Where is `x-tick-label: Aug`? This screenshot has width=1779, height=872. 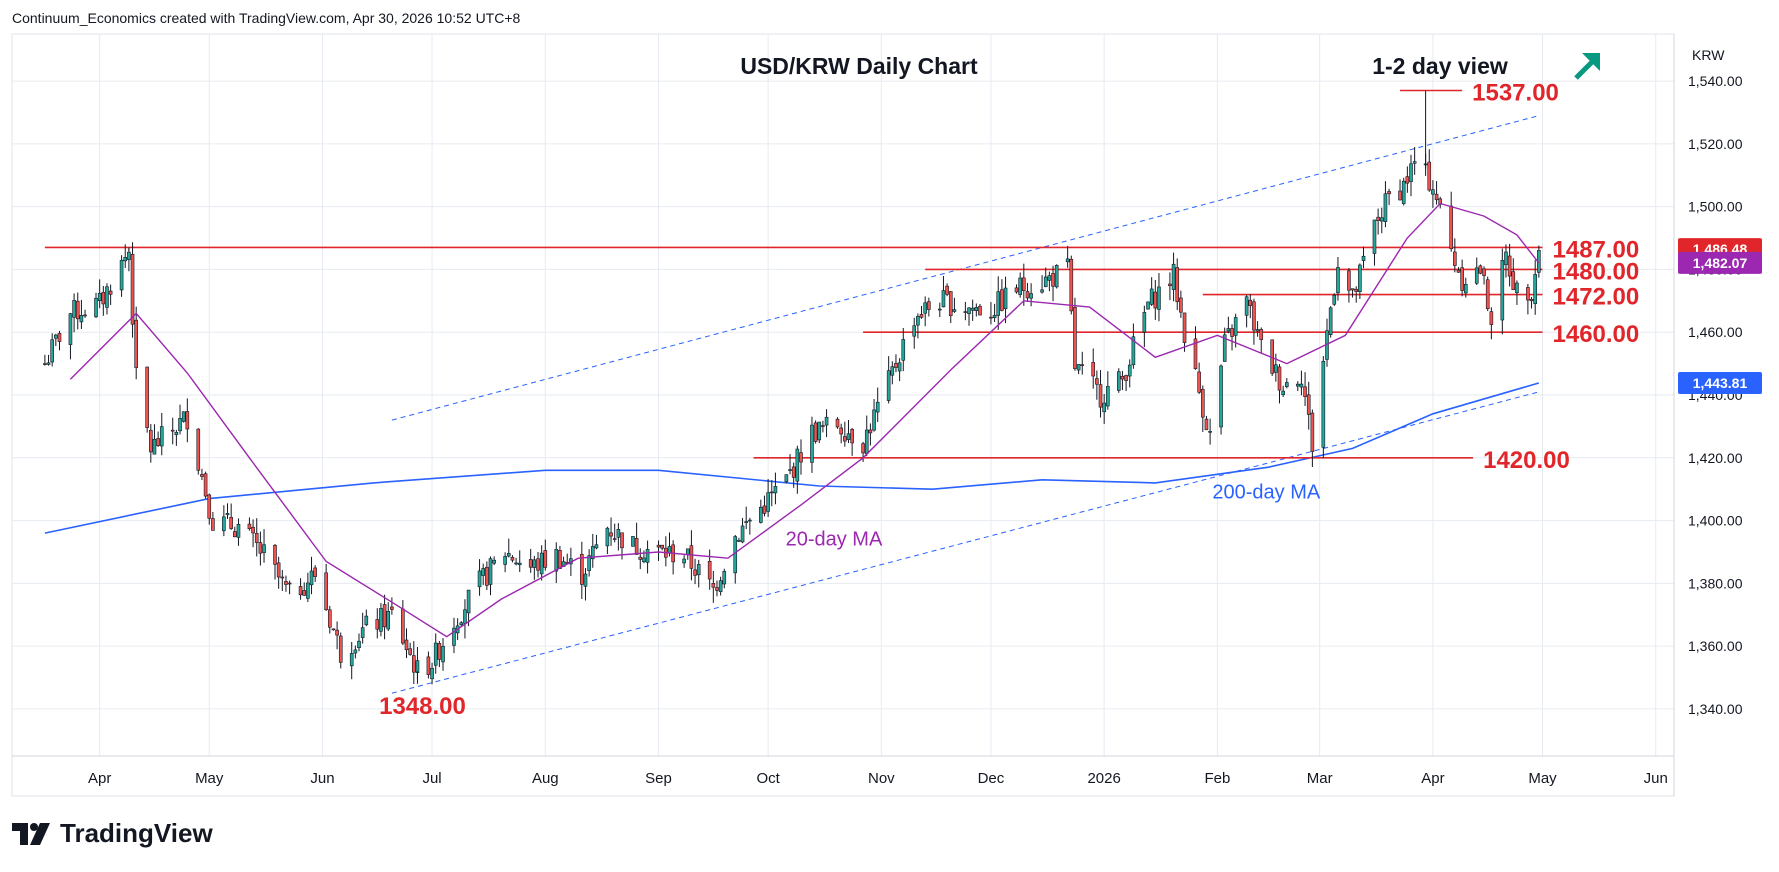 x-tick-label: Aug is located at coordinates (545, 778).